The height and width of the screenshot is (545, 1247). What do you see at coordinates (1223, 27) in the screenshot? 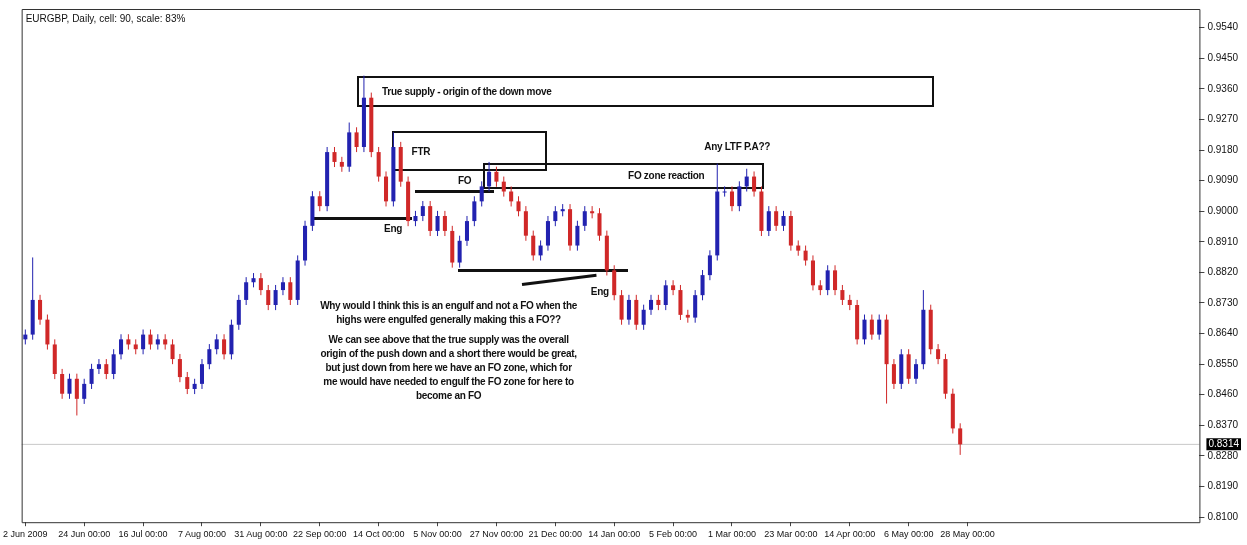
I see `y-tick-label: 0.9540` at bounding box center [1223, 27].